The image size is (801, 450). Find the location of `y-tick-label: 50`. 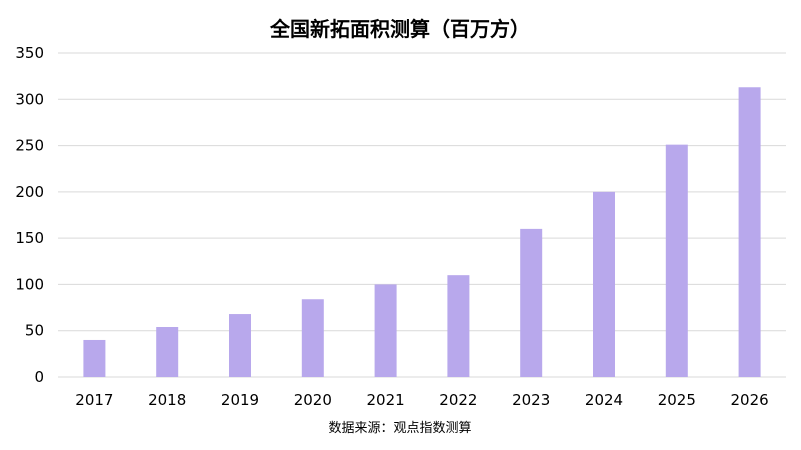

y-tick-label: 50 is located at coordinates (34, 331).